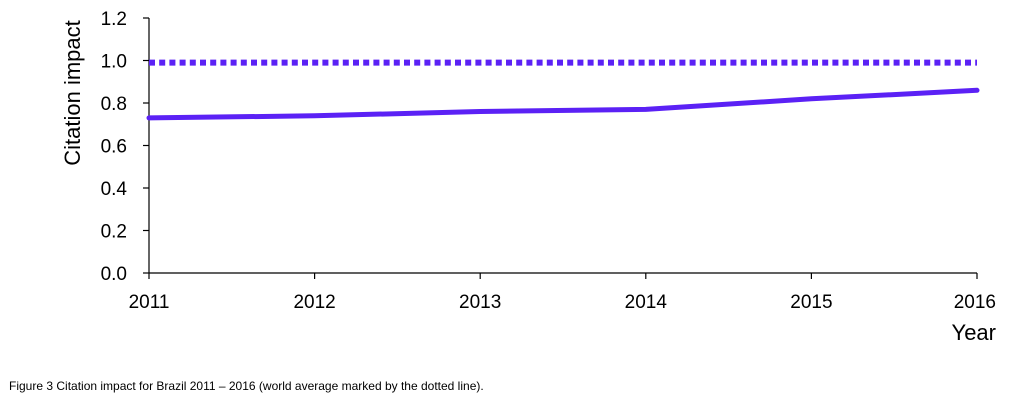  Describe the element at coordinates (974, 332) in the screenshot. I see `x-axis-title: Year` at that location.